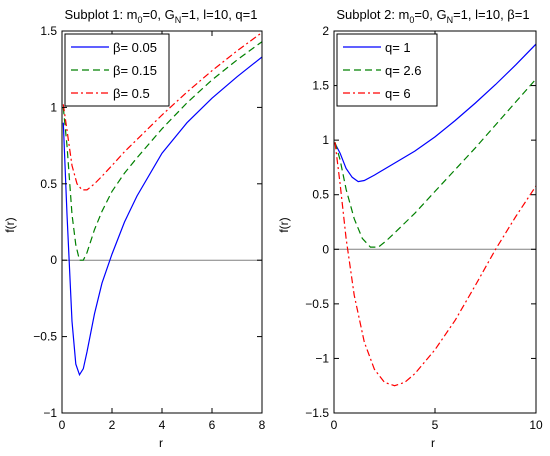  I want to click on x-tick-label: 2, so click(112, 425).